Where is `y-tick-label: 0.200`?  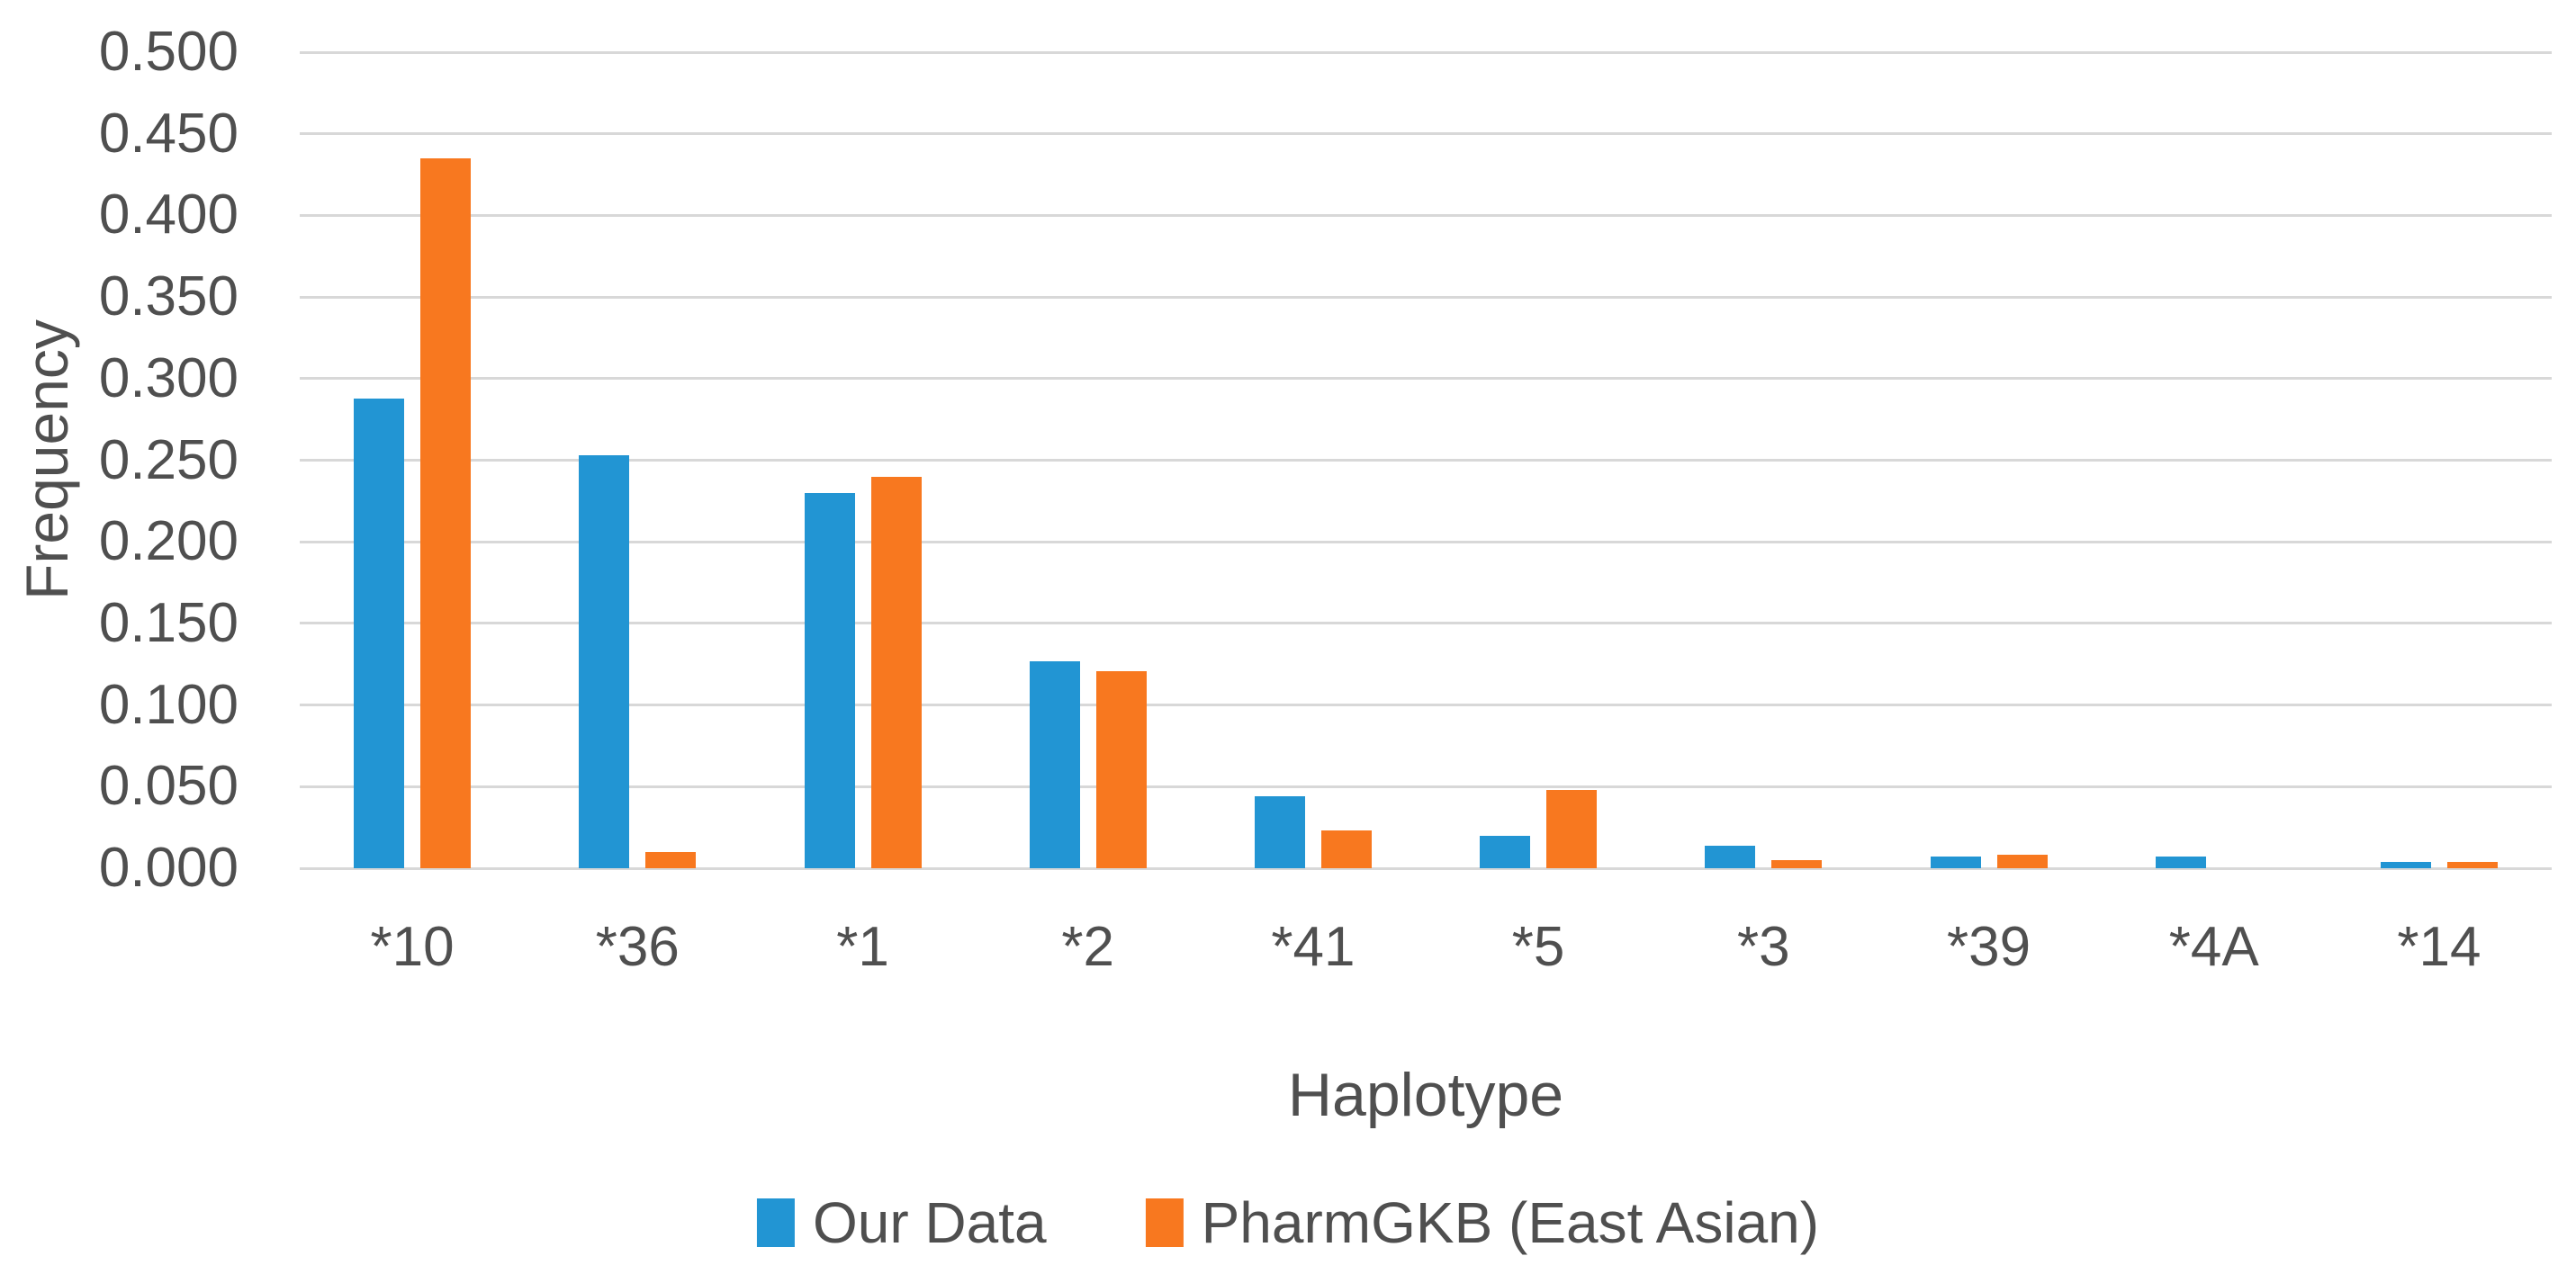 y-tick-label: 0.200 is located at coordinates (168, 541).